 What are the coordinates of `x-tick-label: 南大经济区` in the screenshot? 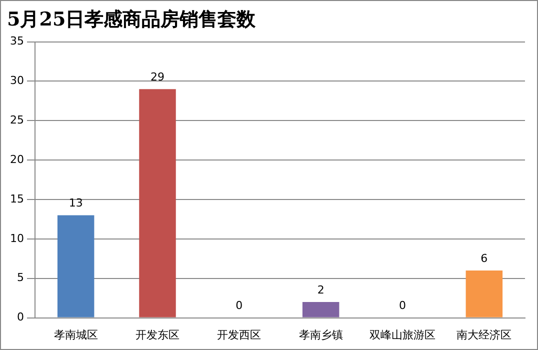 It's located at (484, 335).